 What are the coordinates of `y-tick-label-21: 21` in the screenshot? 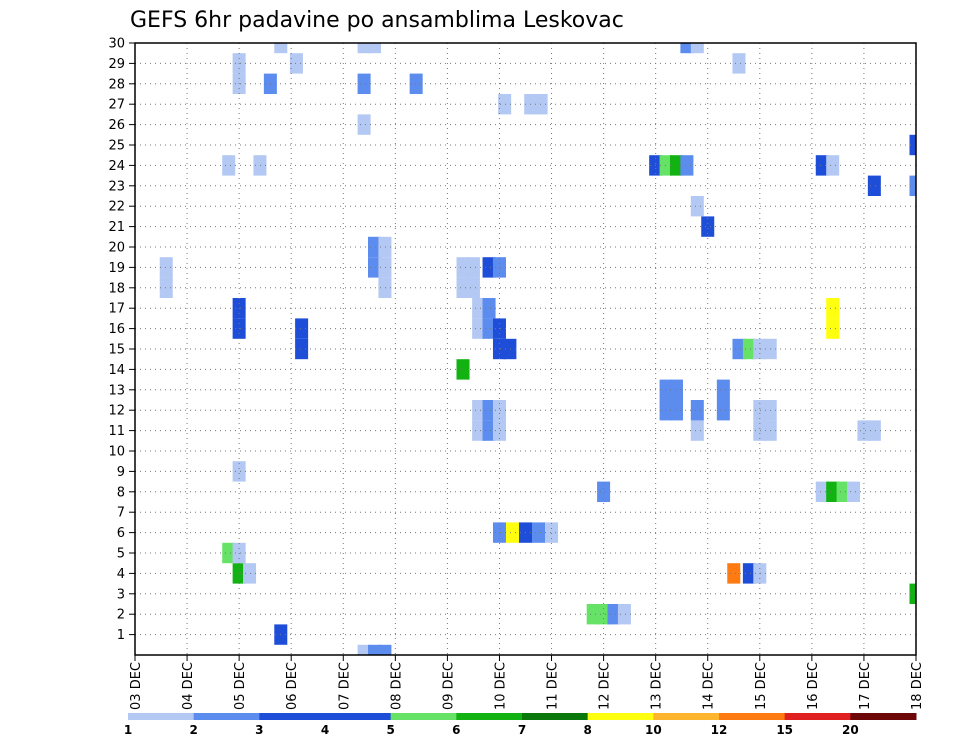 It's located at (116, 227).